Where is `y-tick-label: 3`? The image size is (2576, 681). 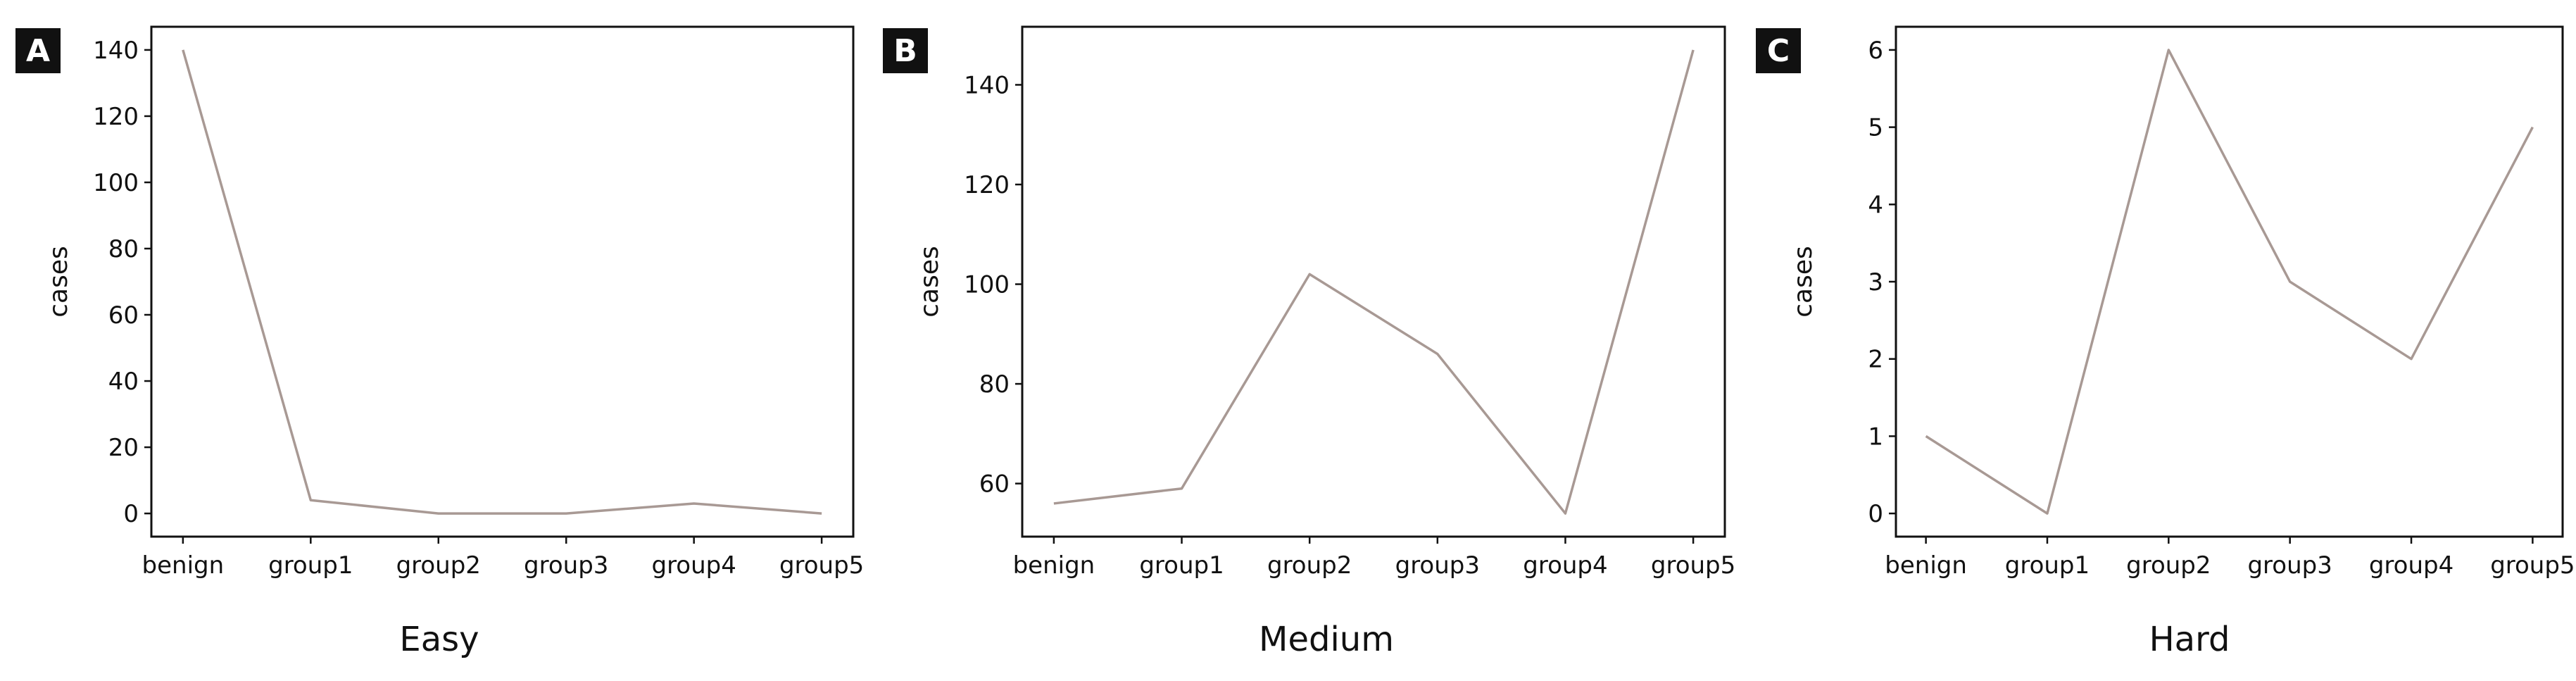 y-tick-label: 3 is located at coordinates (1875, 282).